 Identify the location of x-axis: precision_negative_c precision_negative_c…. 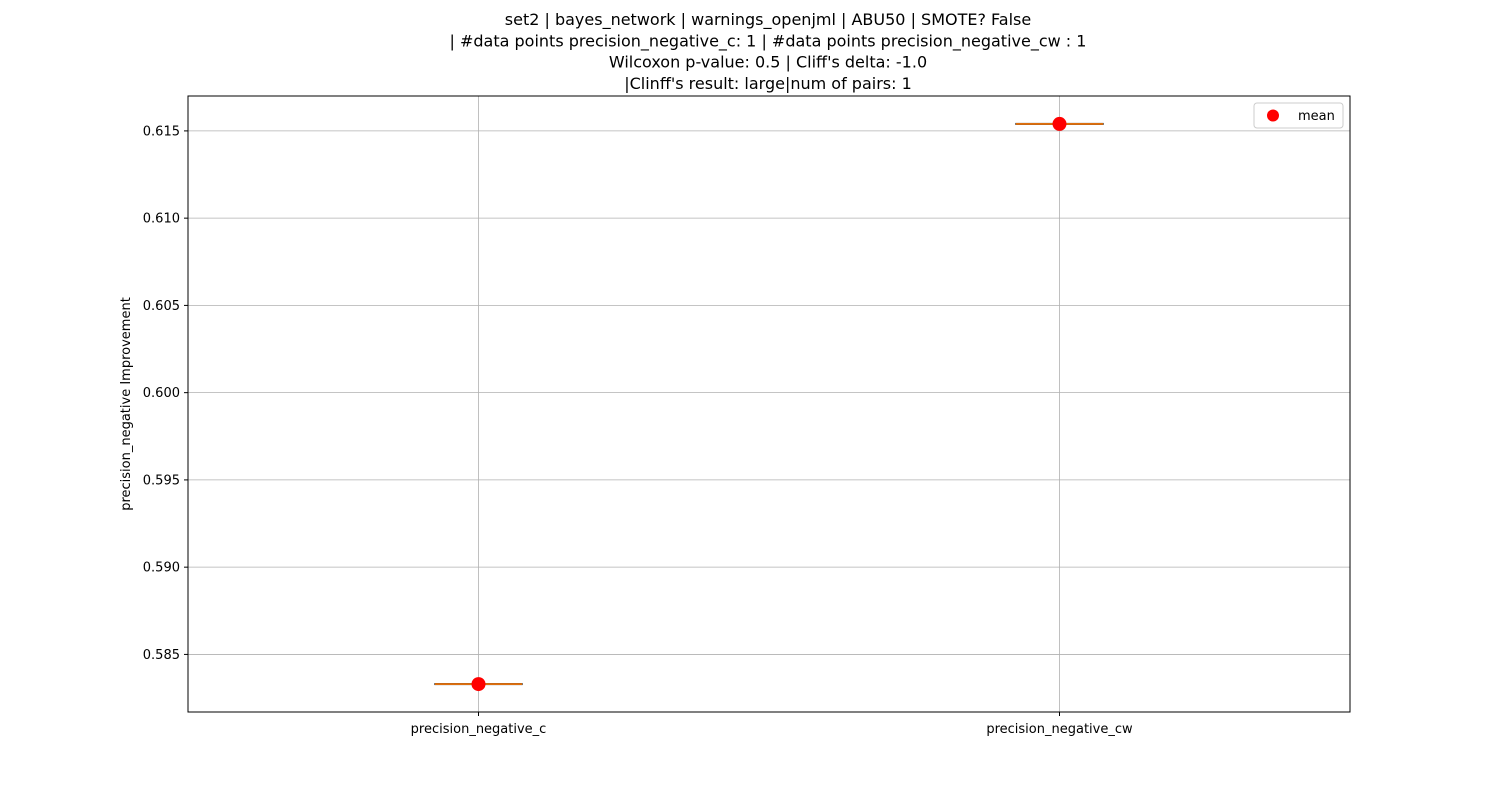
(772, 724).